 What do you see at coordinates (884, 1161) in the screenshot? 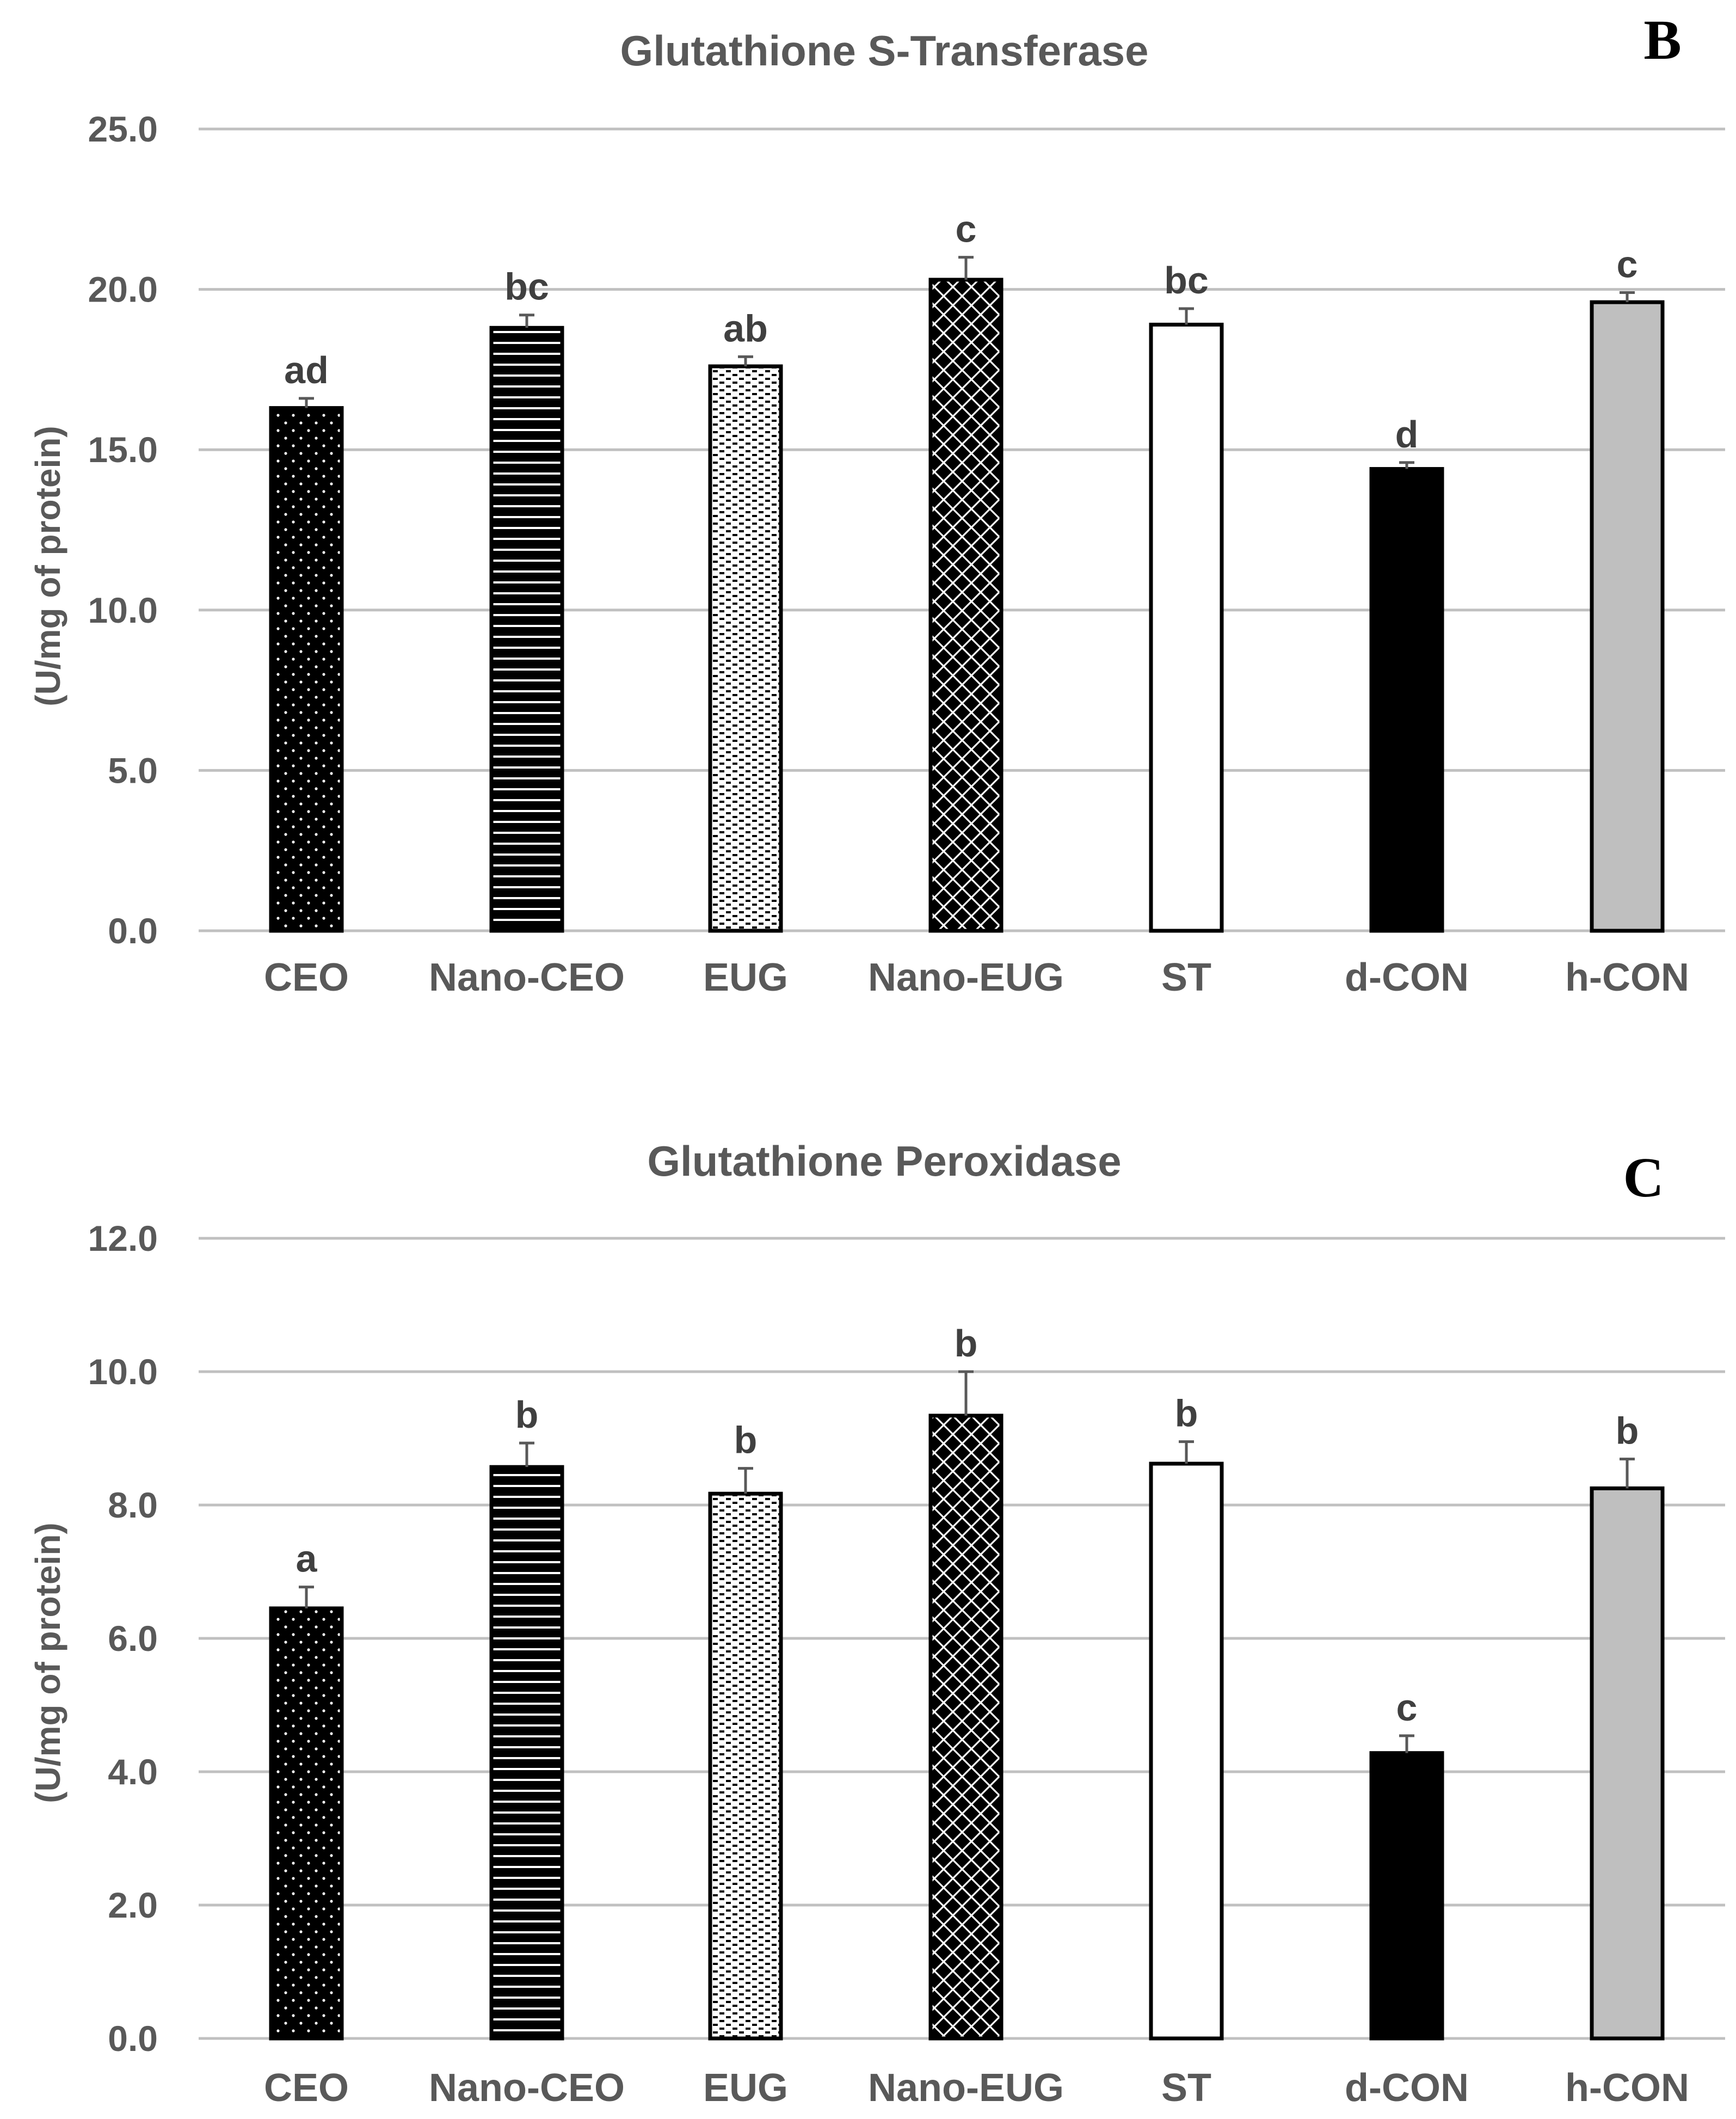
I see `chart-title: Glutathione Peroxidase` at bounding box center [884, 1161].